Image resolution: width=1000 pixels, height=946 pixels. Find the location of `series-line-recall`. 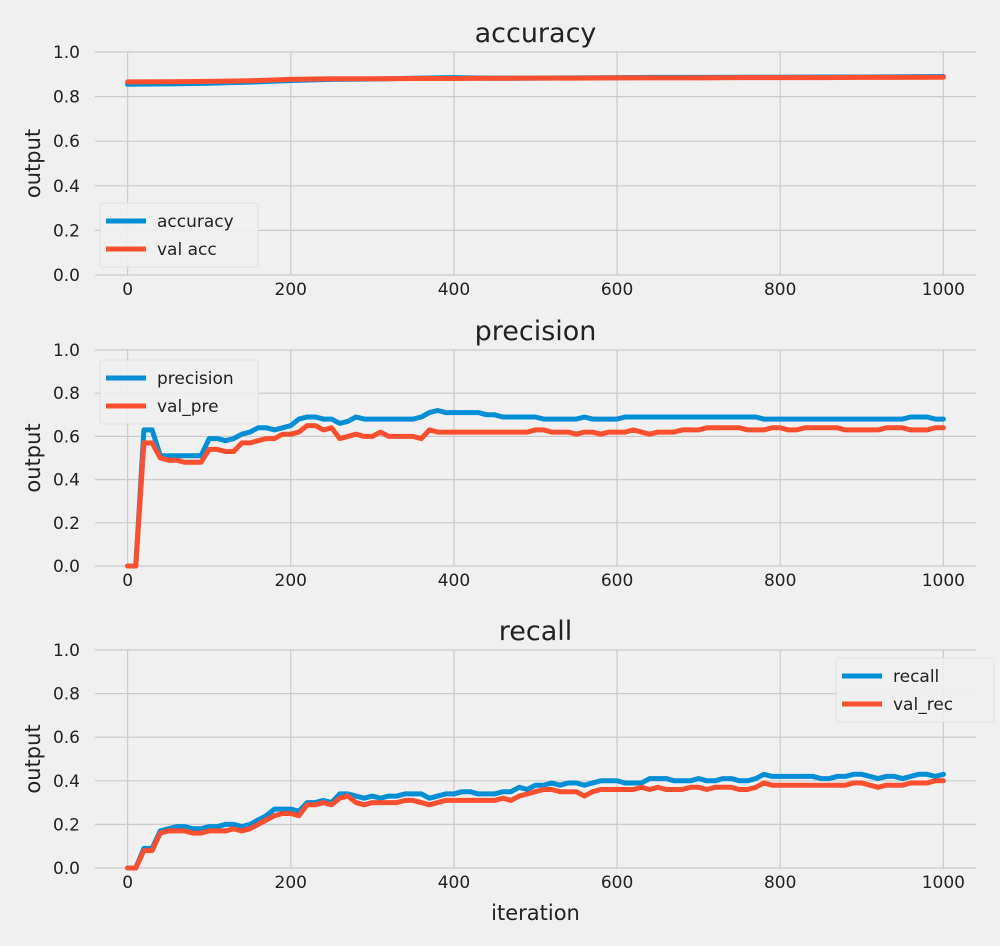

series-line-recall is located at coordinates (535, 821).